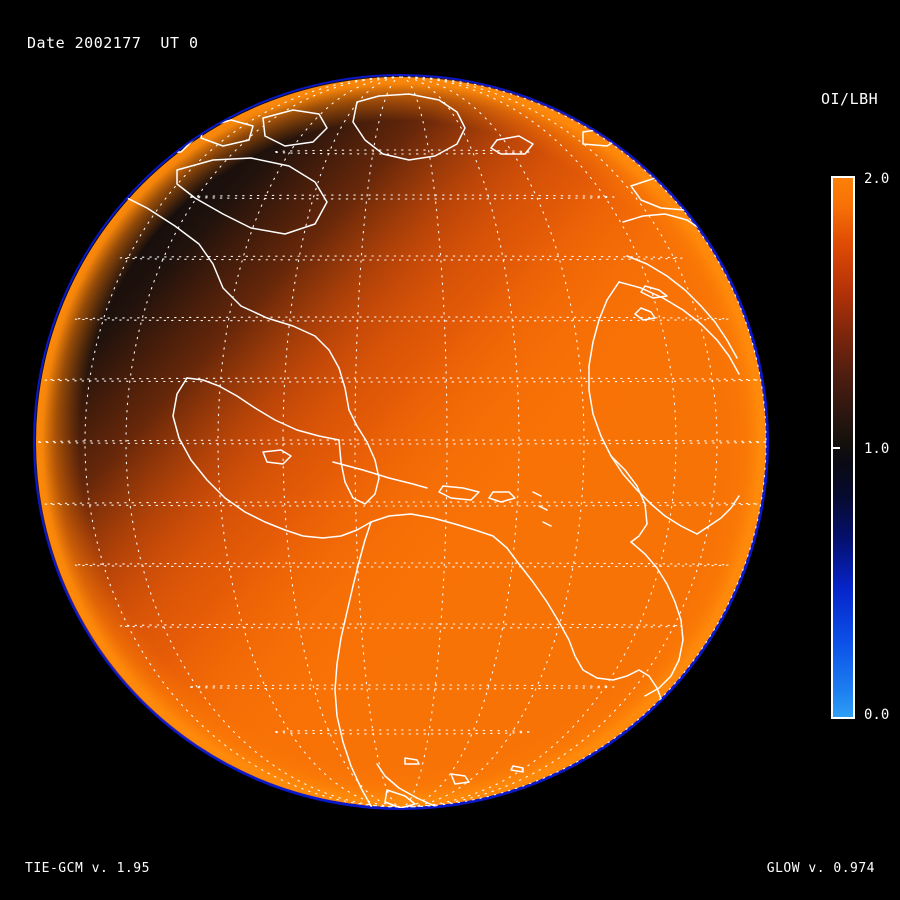 The width and height of the screenshot is (900, 900). What do you see at coordinates (357, 664) in the screenshot?
I see `coast-south-america-west` at bounding box center [357, 664].